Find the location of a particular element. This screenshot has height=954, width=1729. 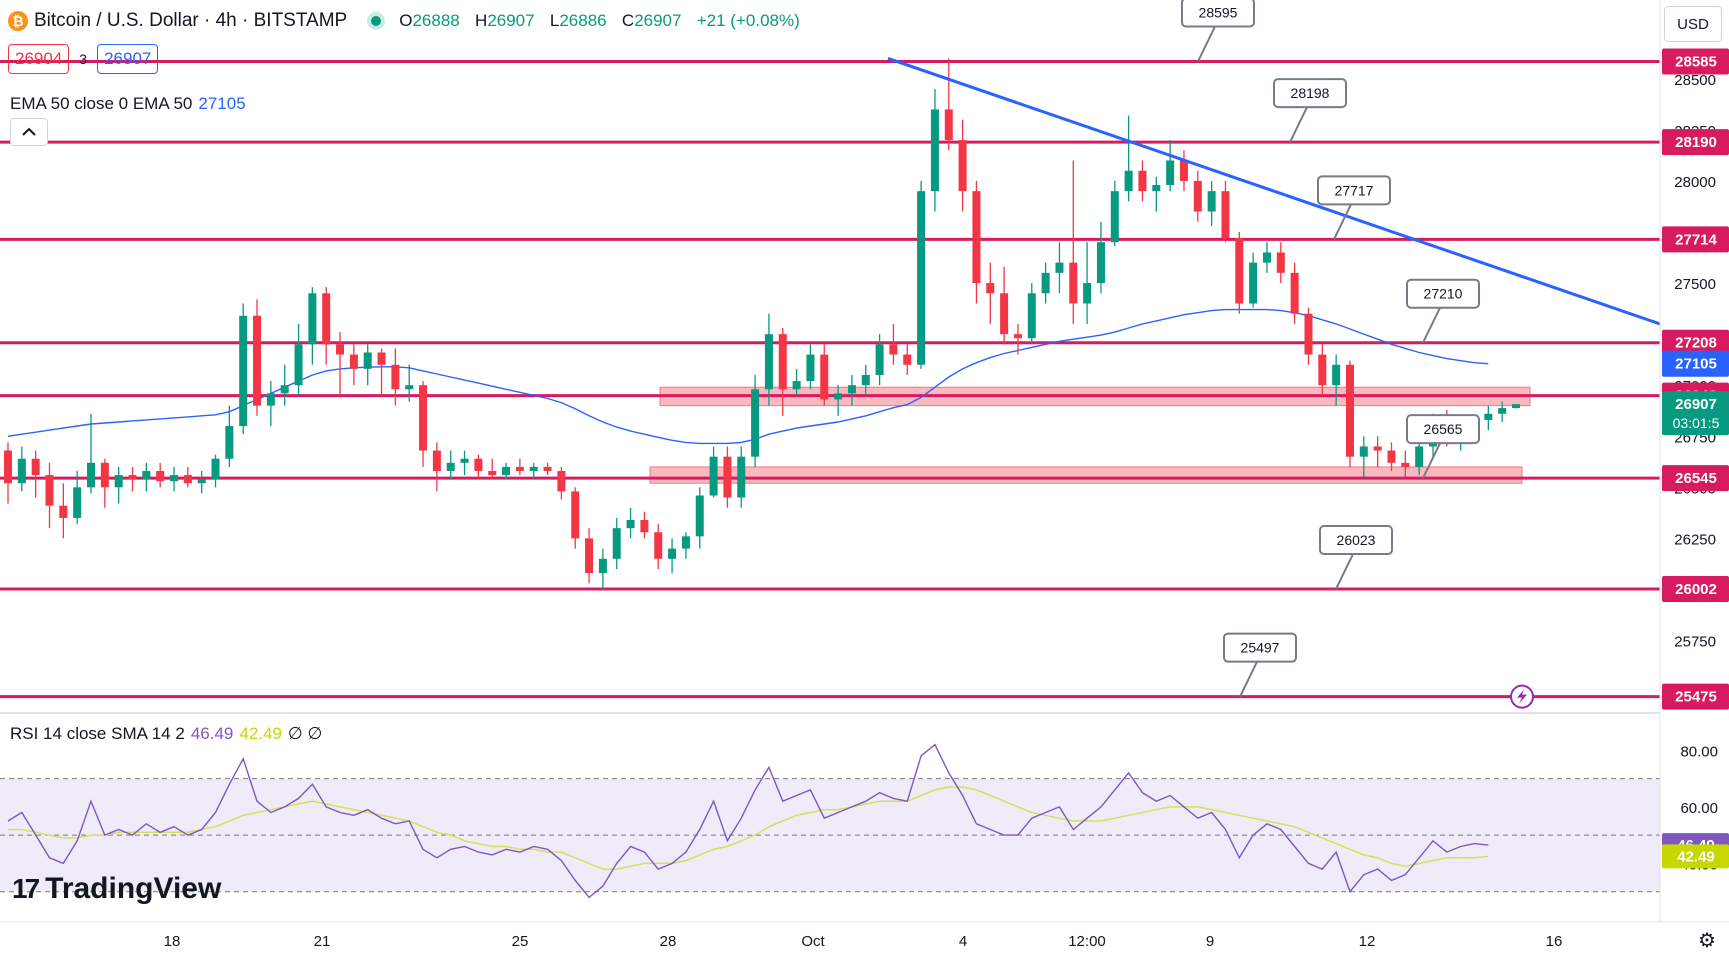

descending-trendline is located at coordinates (1274, 191).